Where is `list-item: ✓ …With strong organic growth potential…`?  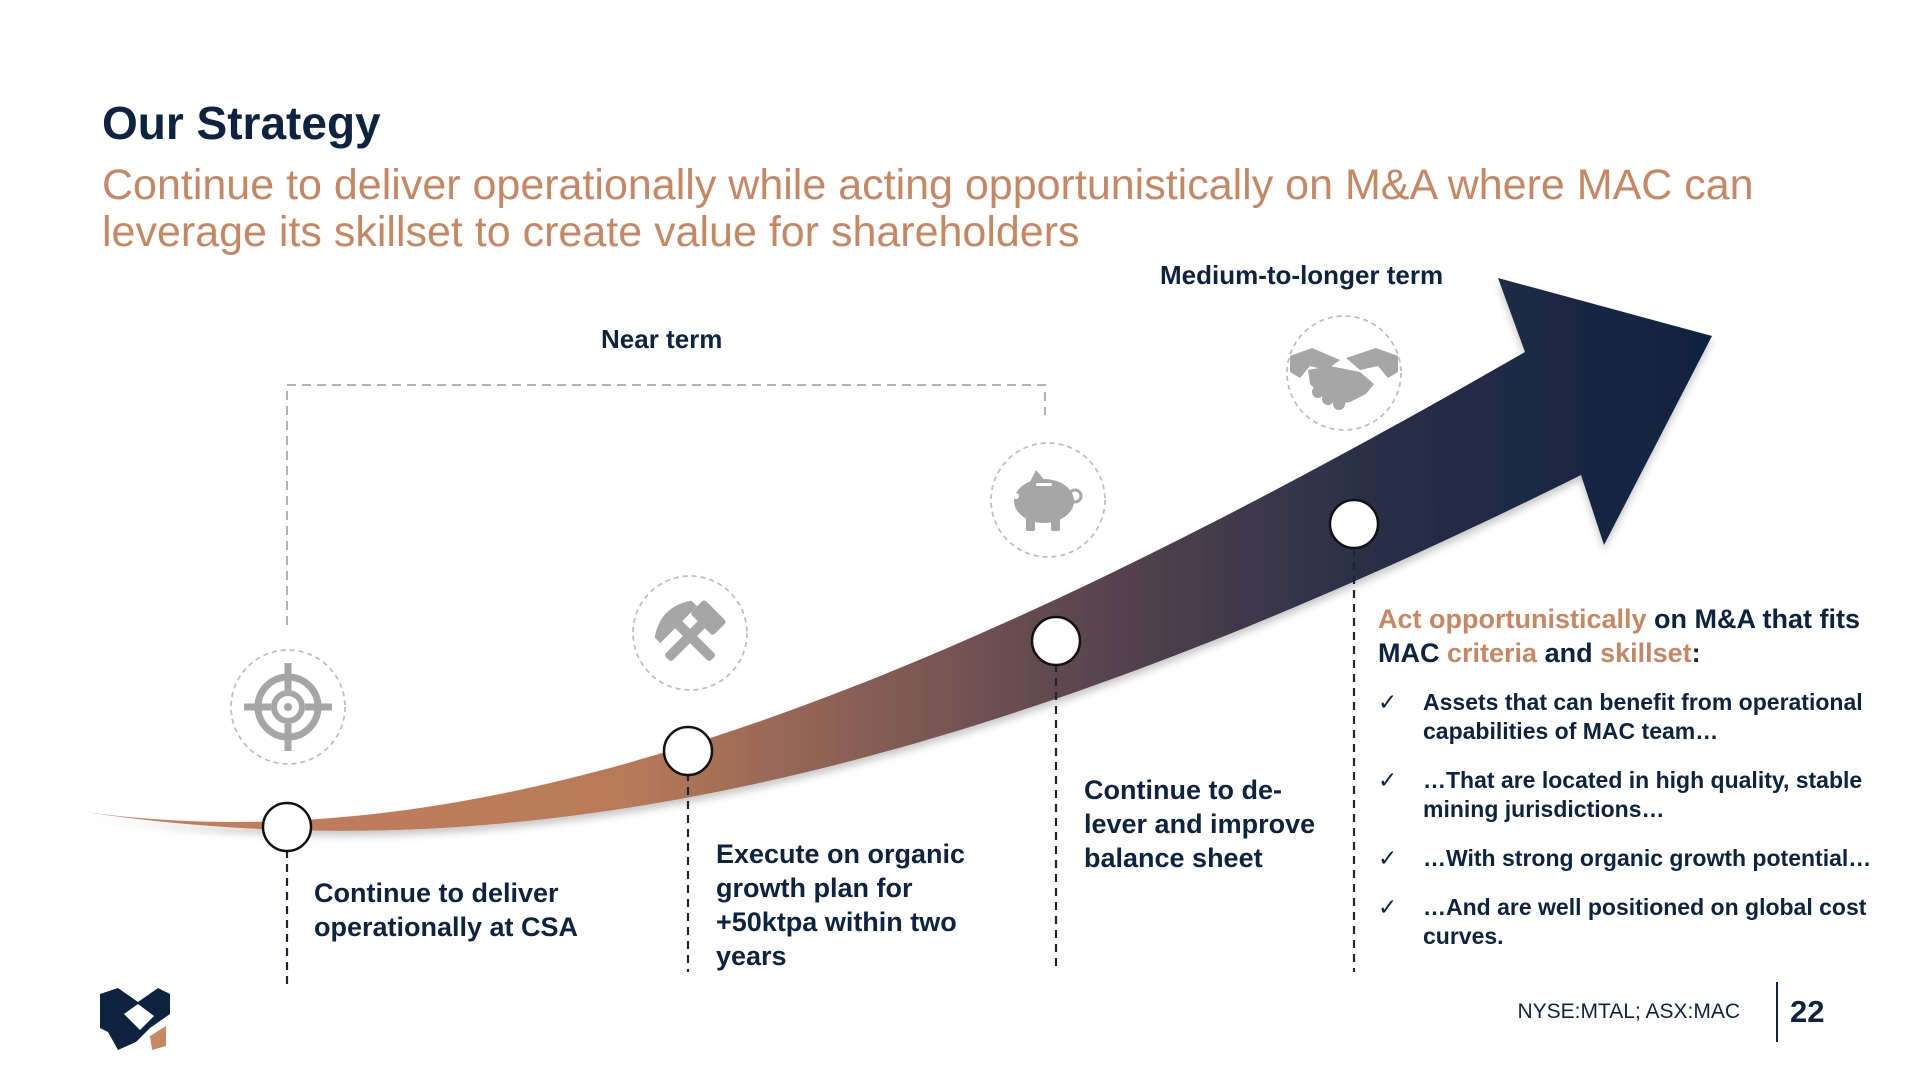 list-item: ✓ …With strong organic growth potential… is located at coordinates (1625, 858).